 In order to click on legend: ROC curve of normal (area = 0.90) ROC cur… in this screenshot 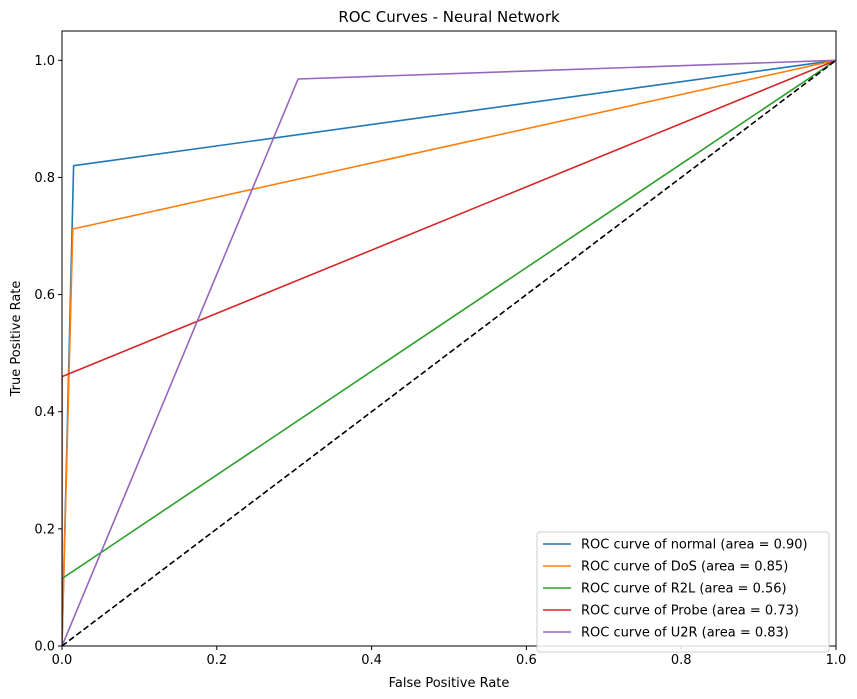, I will do `click(683, 592)`.